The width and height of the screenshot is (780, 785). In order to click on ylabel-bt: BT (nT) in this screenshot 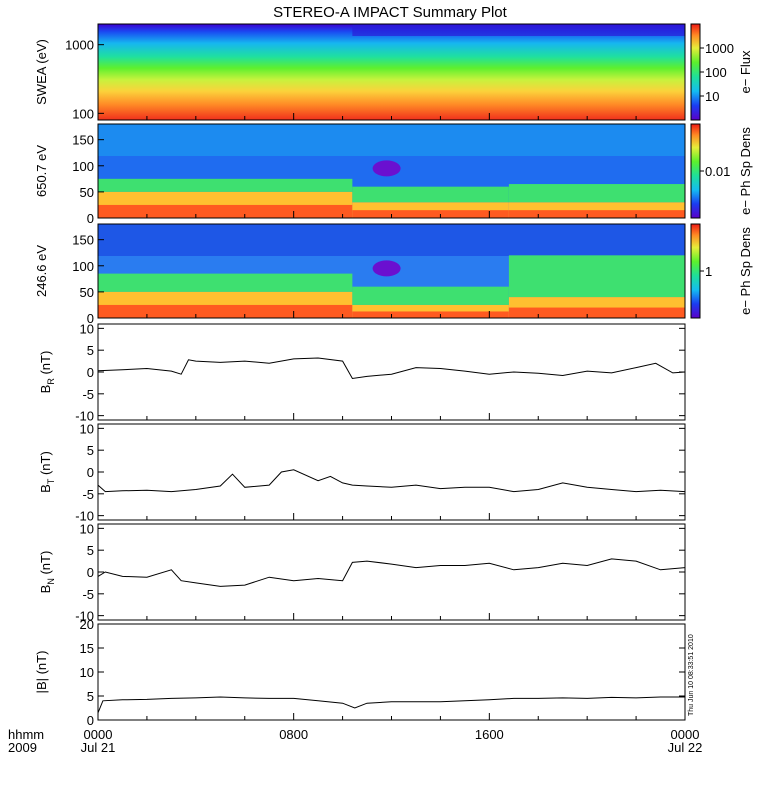, I will do `click(47, 472)`.